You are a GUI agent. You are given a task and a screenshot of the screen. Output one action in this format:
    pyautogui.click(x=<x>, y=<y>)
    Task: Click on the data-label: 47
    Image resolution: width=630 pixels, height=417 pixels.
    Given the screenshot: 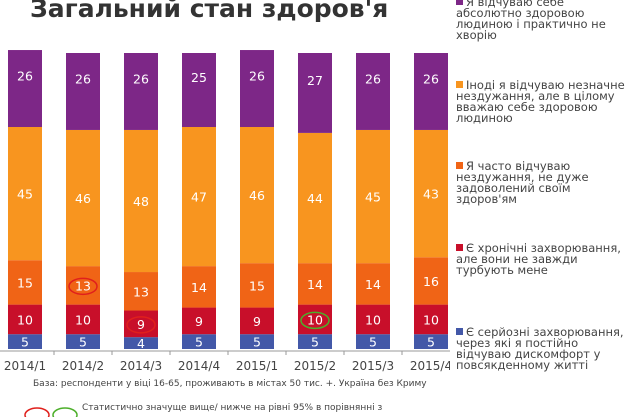 What is the action you would take?
    pyautogui.click(x=199, y=197)
    